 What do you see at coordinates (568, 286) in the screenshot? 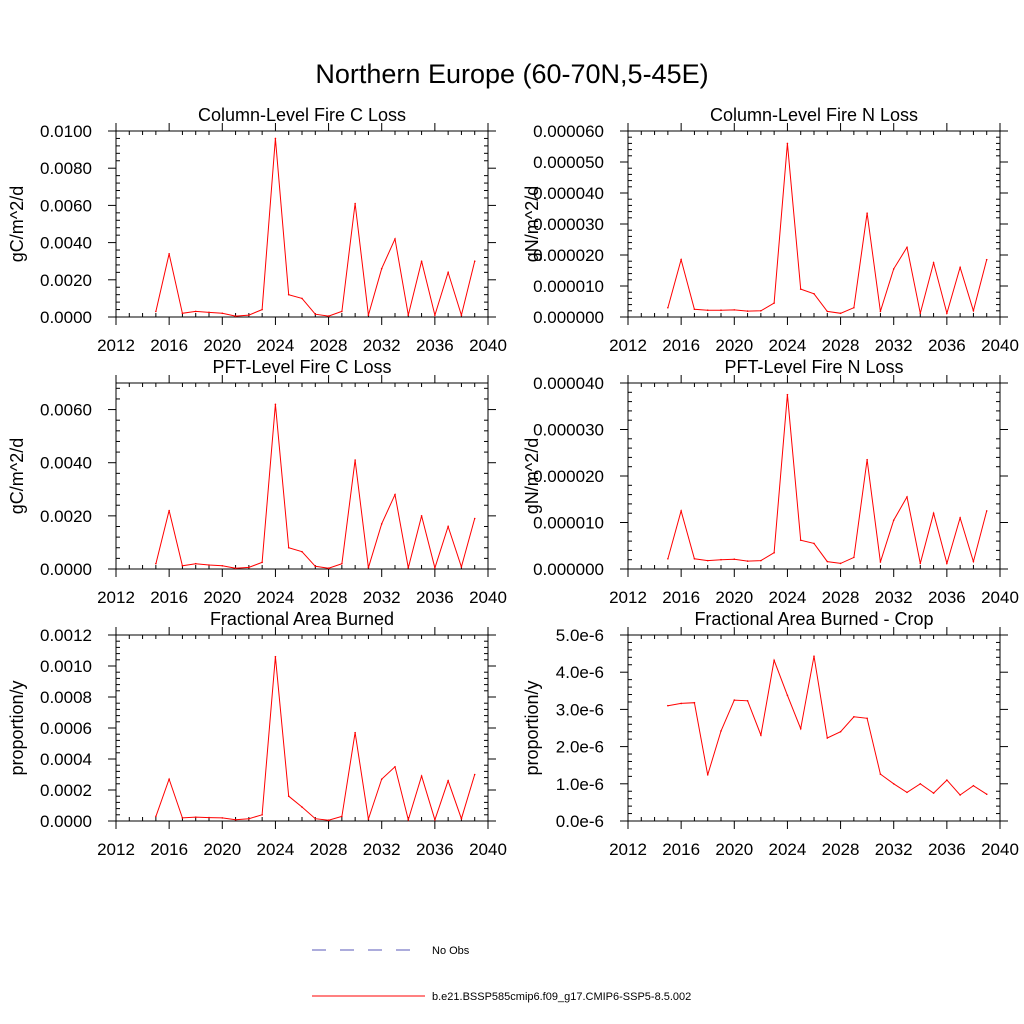
I see `y-tick-label: 0.000010` at bounding box center [568, 286].